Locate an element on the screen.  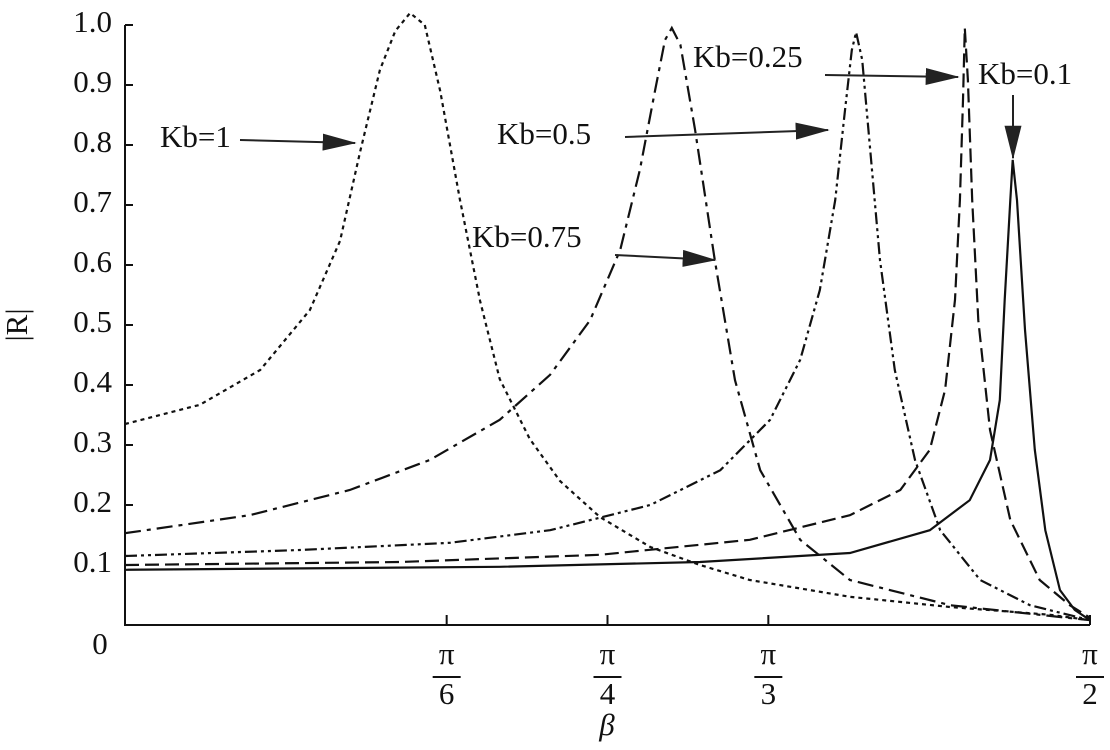
x-tick-denominator: 2 is located at coordinates (1090, 693).